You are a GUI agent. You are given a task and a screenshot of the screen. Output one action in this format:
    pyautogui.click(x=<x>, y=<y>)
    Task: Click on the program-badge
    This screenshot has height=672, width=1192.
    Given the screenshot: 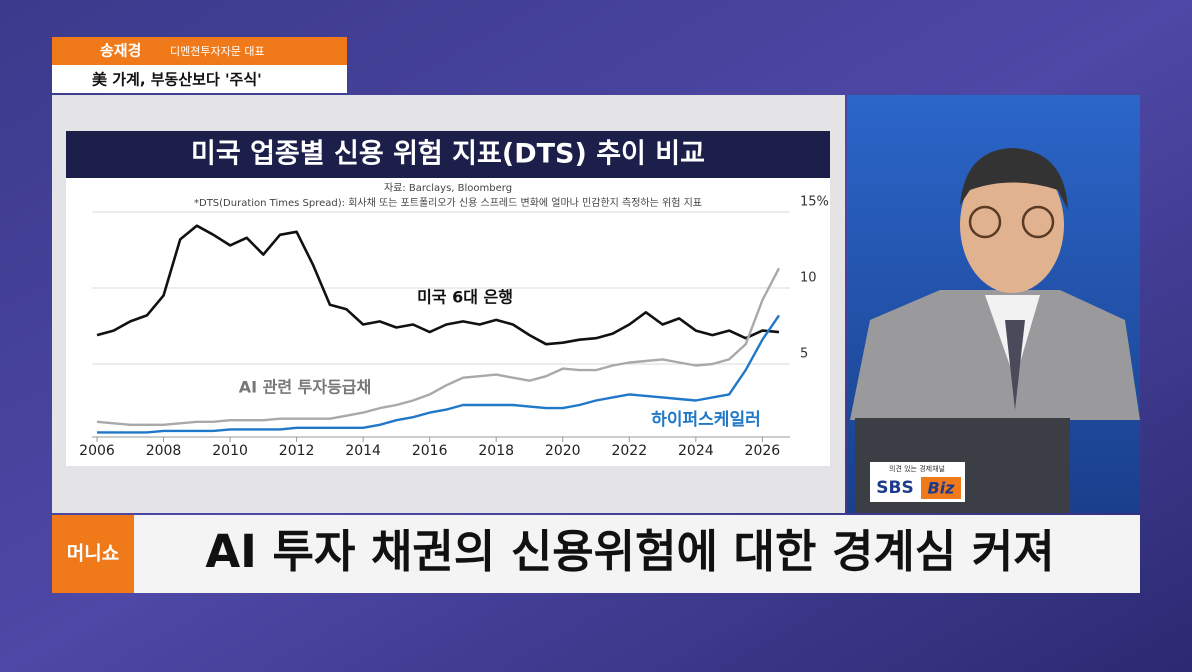 What is the action you would take?
    pyautogui.click(x=93, y=554)
    